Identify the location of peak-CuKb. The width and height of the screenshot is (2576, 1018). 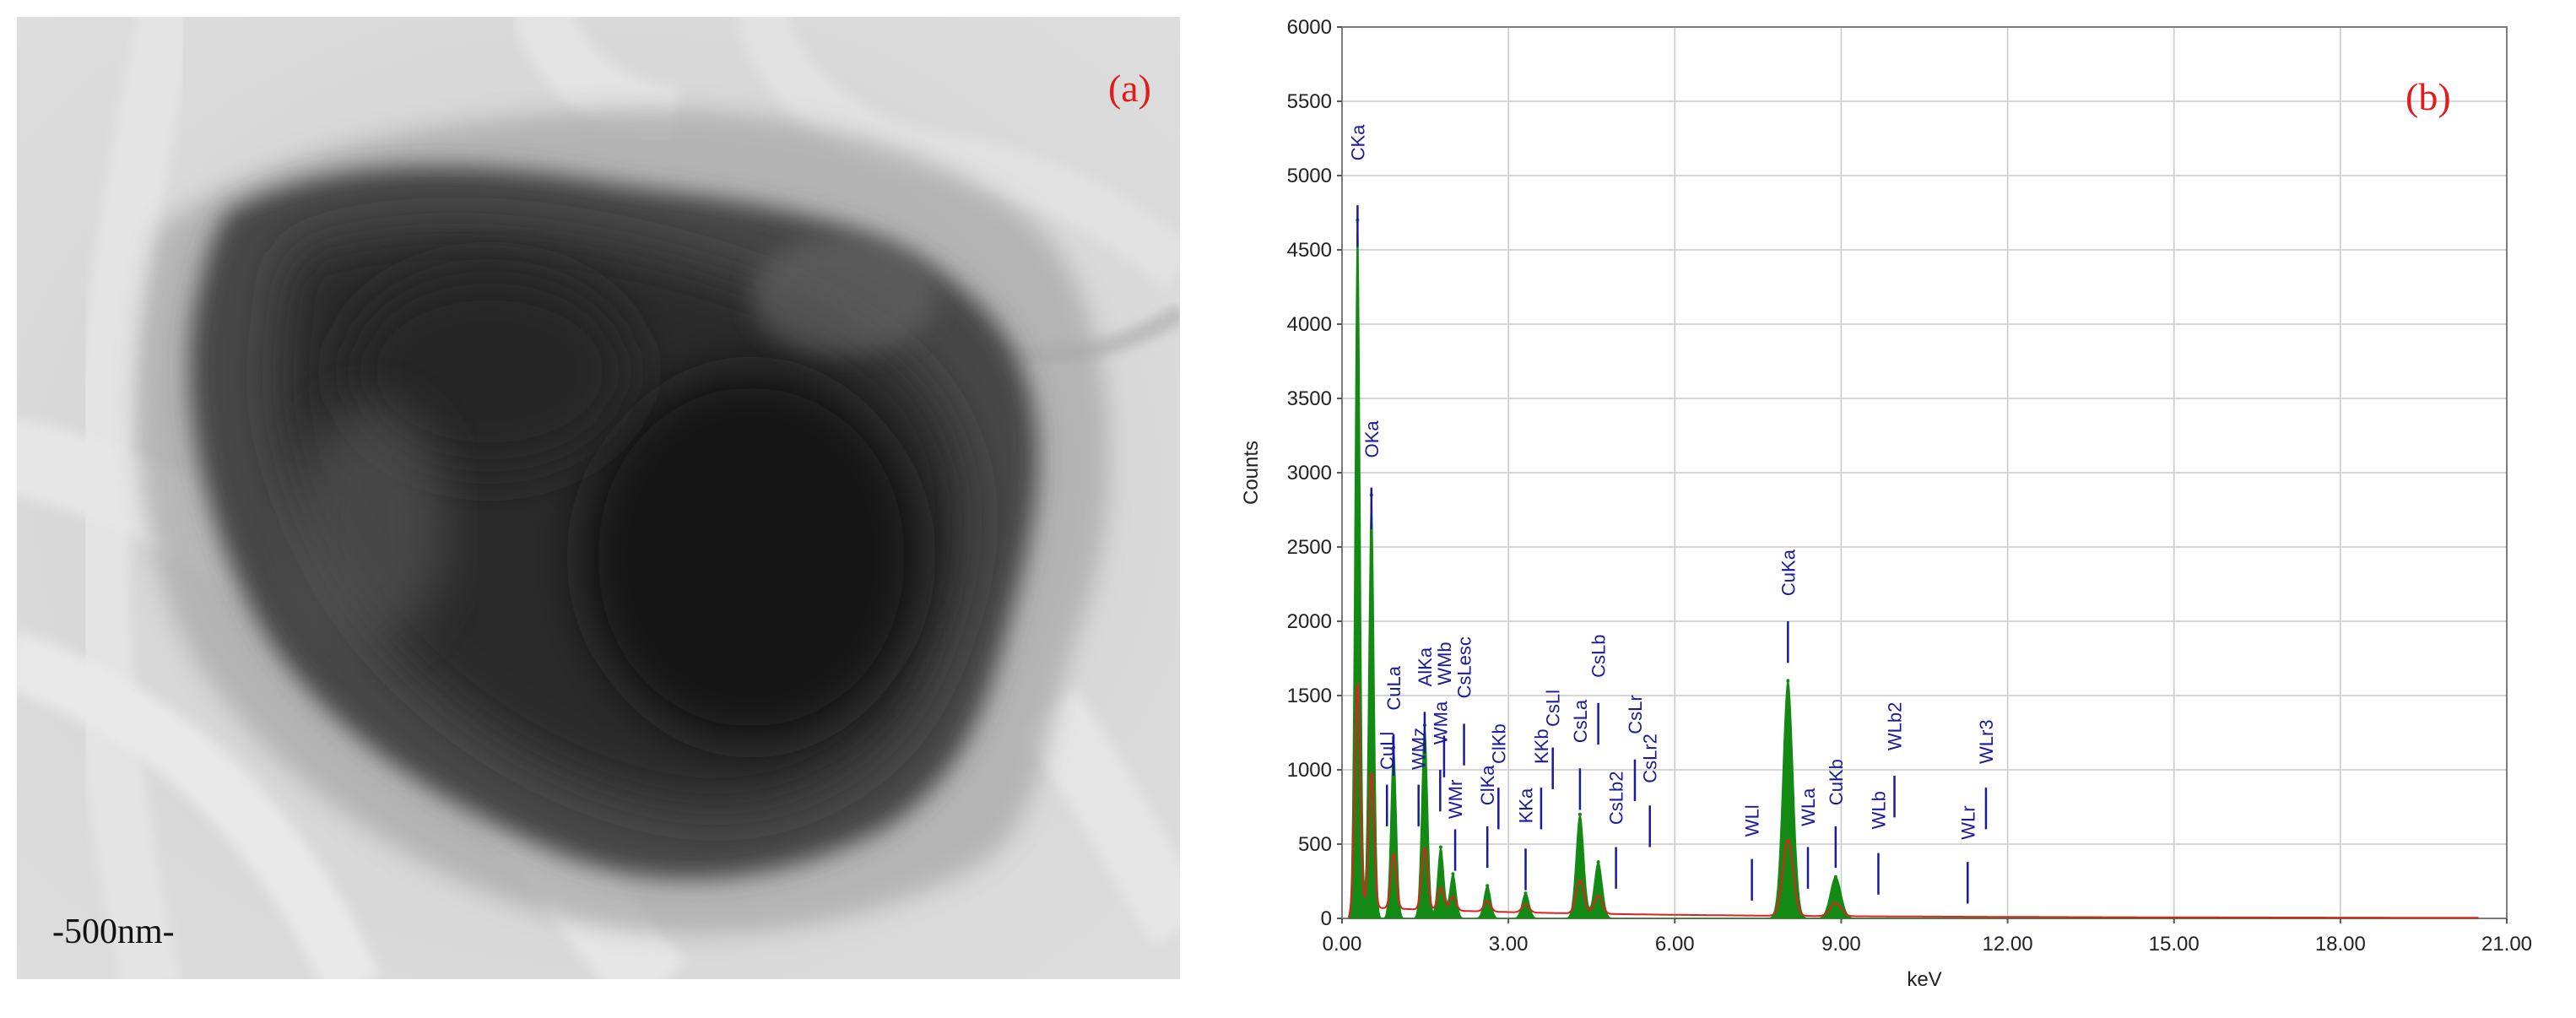
(1835, 877).